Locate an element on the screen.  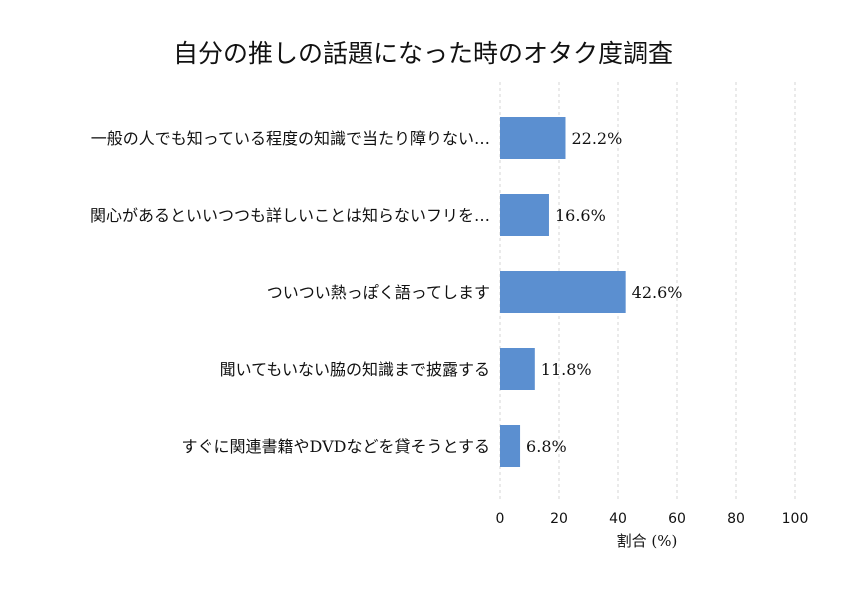
value-labels: 22.2% 16.6% 42.6% 11.8% 6.8% is located at coordinates (604, 292).